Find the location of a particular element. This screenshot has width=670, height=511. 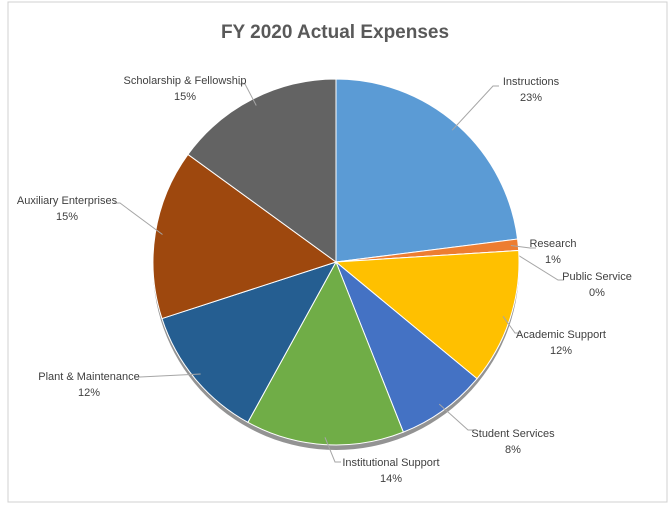

slice-value-label: 1% is located at coordinates (553, 260).